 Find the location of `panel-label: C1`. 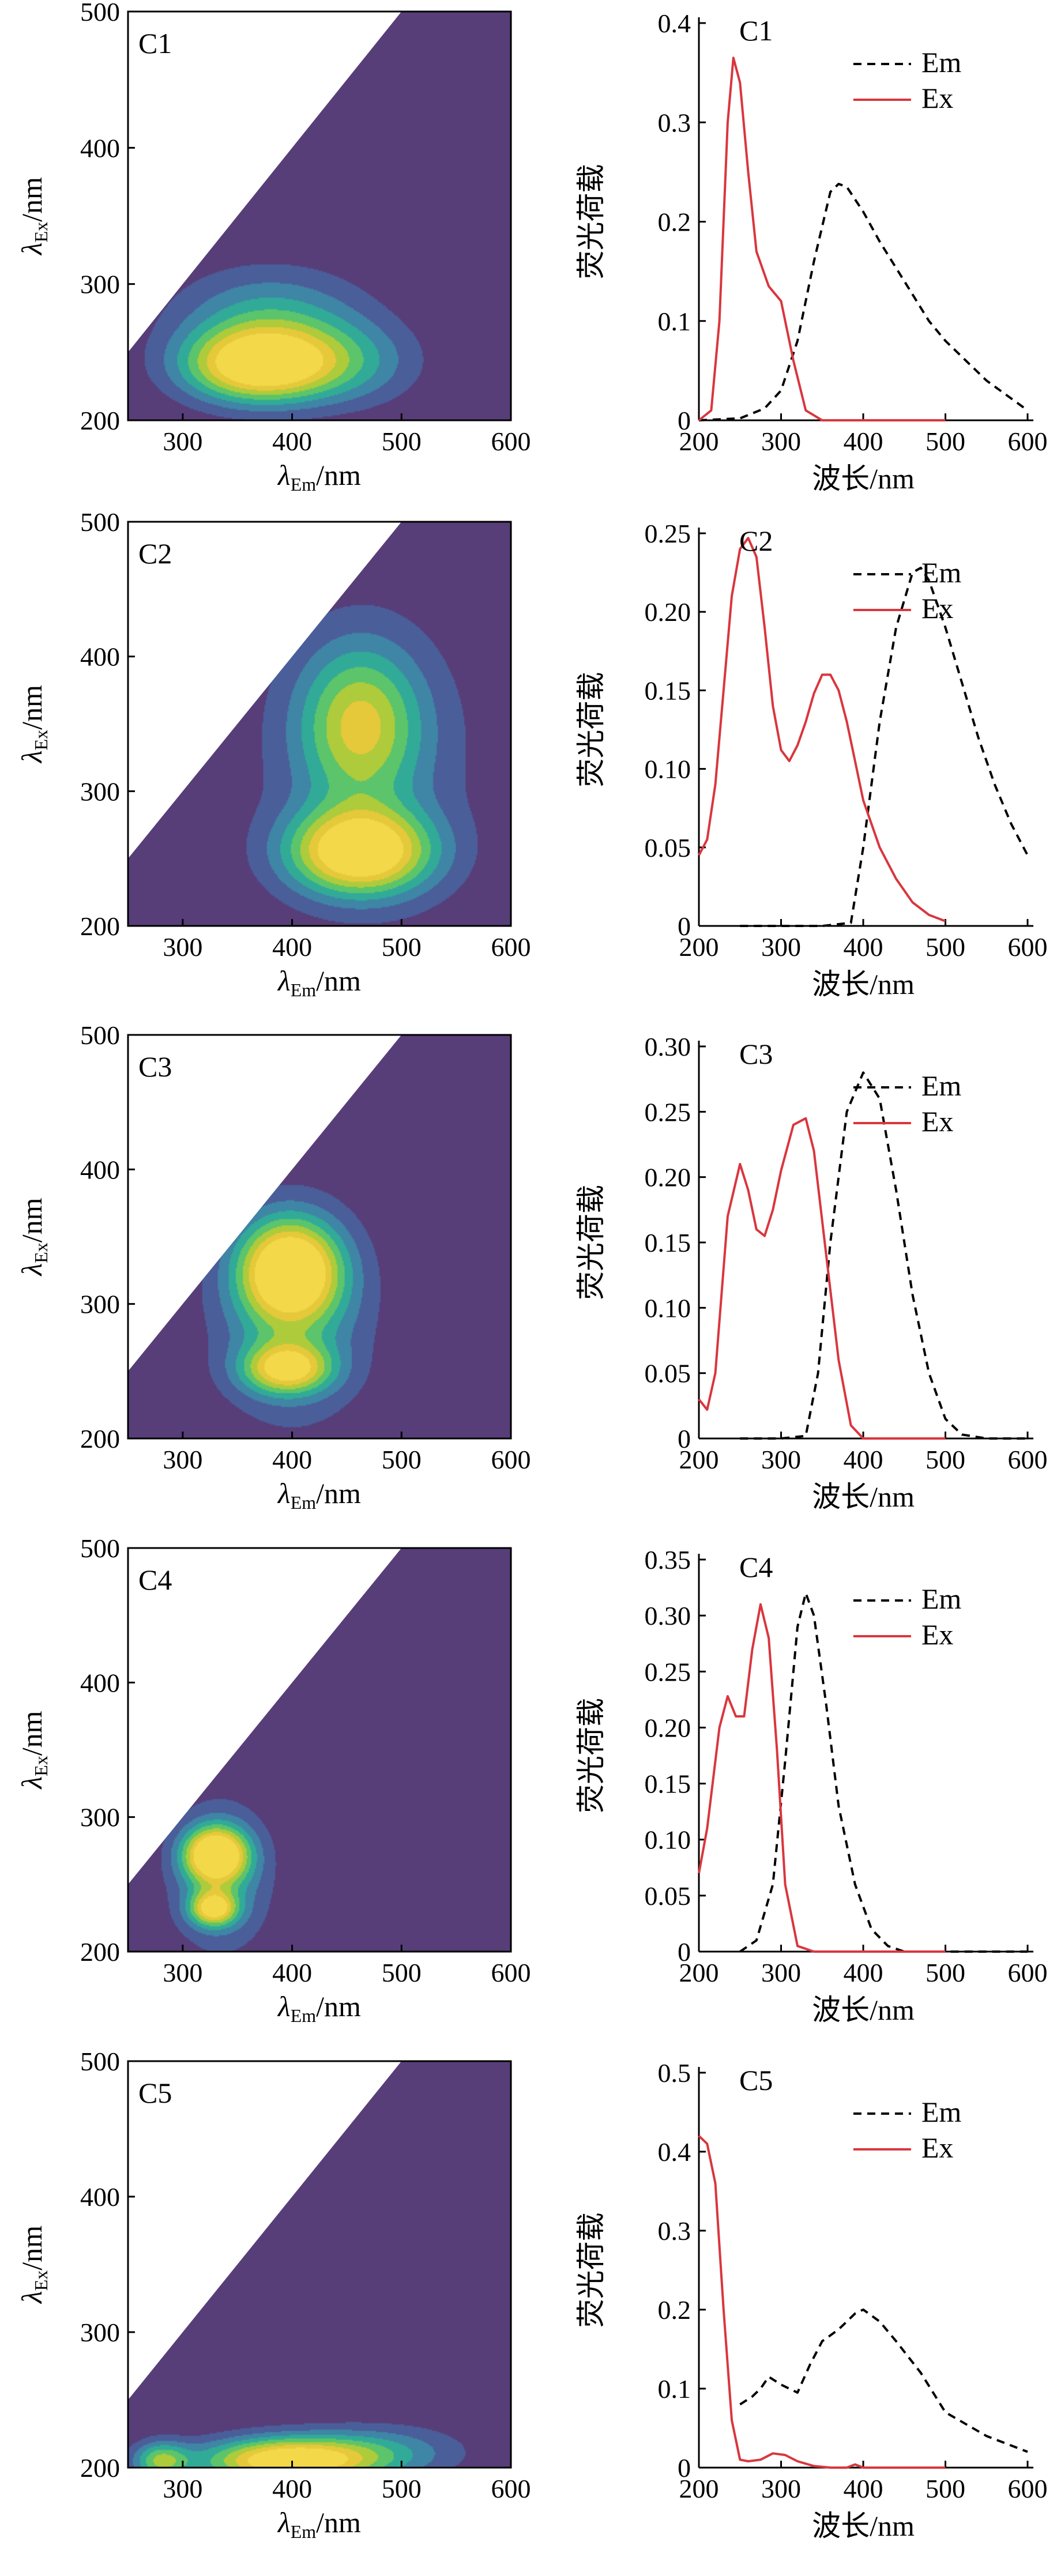

panel-label: C1 is located at coordinates (155, 43).